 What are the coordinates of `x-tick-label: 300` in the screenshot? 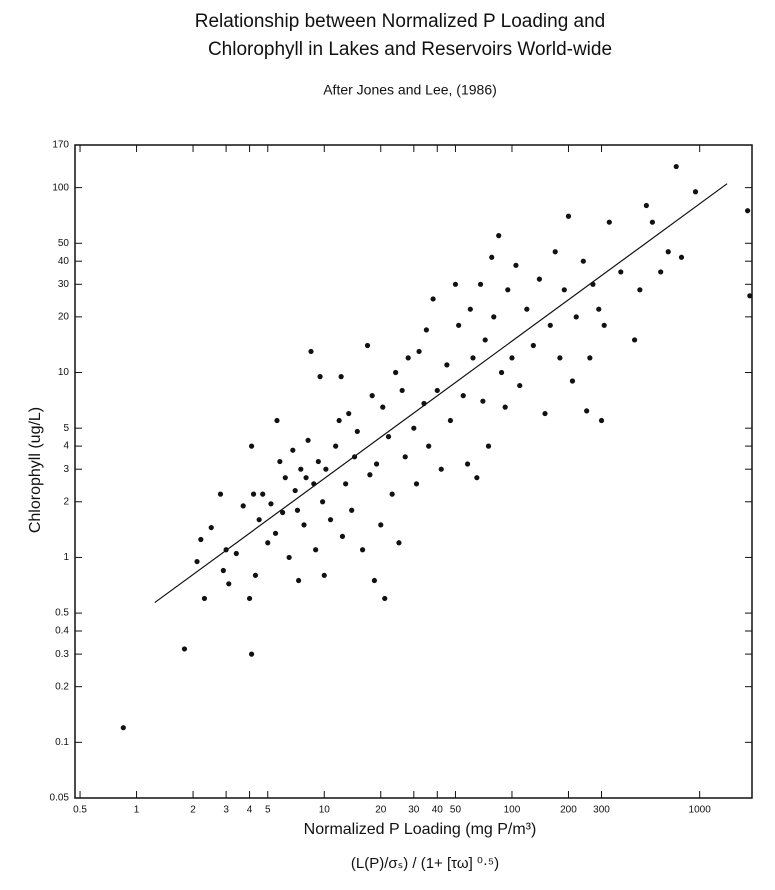 It's located at (601, 810).